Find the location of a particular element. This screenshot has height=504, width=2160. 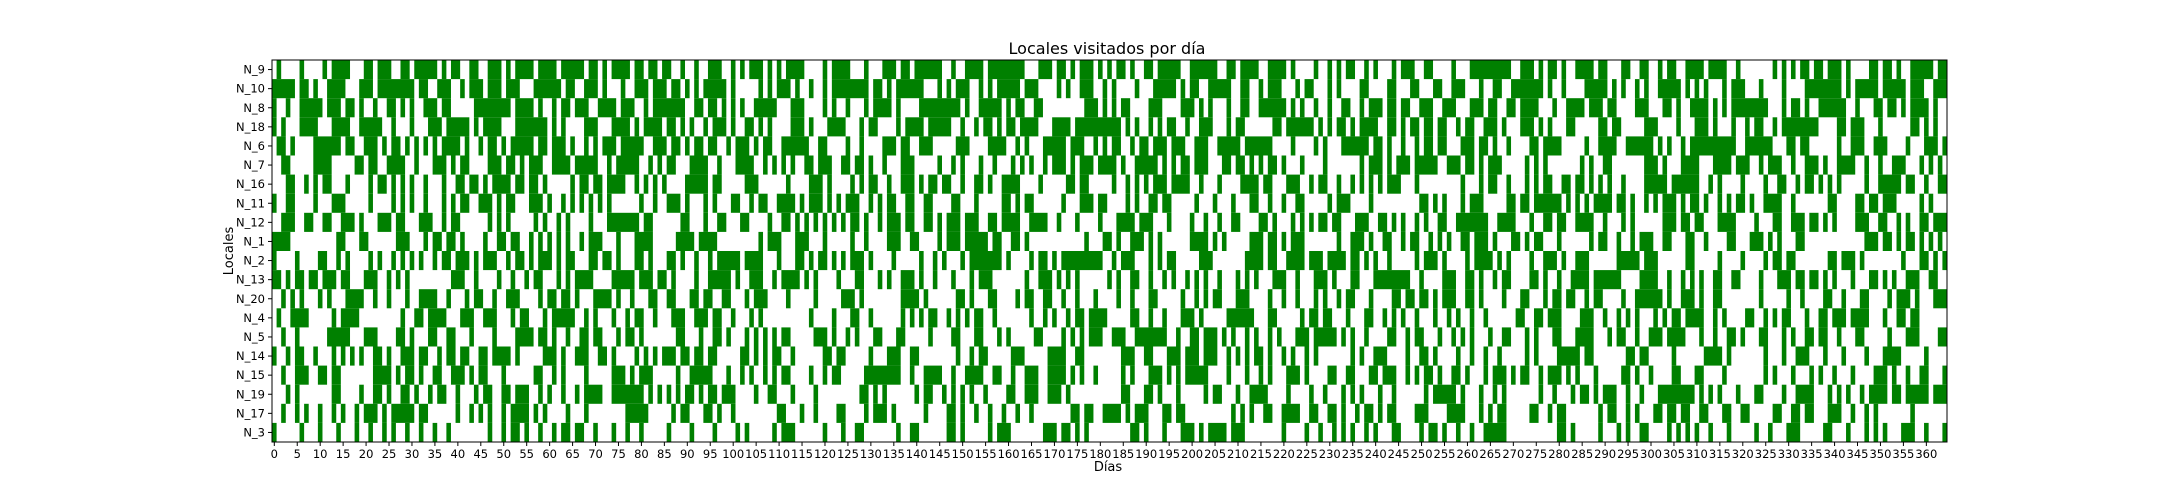

x-tick-label: 240 is located at coordinates (1376, 454).